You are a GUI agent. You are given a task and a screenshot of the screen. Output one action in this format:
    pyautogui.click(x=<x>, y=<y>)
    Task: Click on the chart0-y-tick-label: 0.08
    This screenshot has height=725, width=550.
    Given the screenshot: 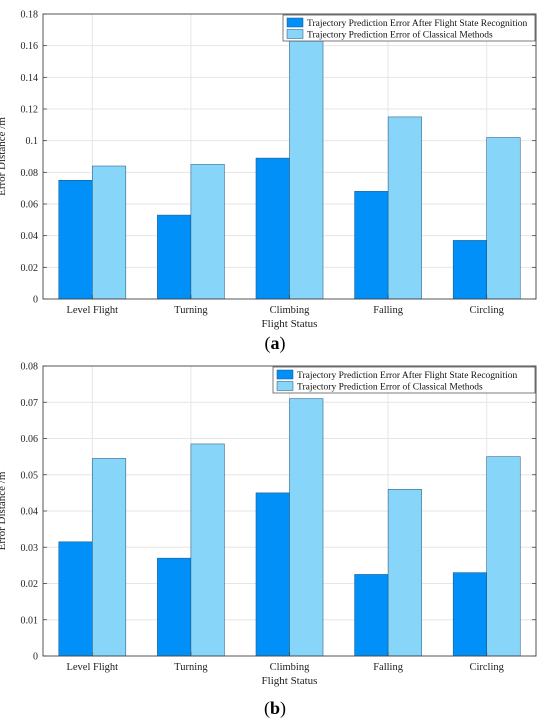 What is the action you would take?
    pyautogui.click(x=30, y=173)
    